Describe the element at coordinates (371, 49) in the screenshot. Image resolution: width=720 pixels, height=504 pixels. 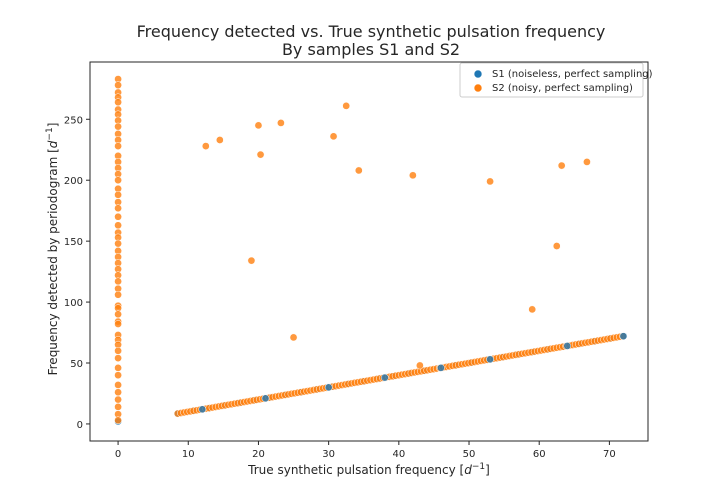
I see `chart-title-line-2: By samples S1 and S2` at that location.